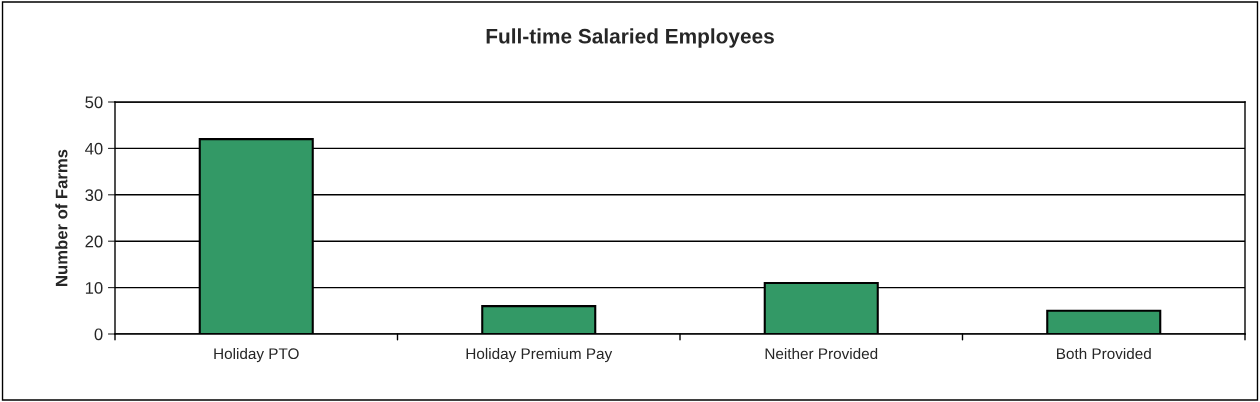  Describe the element at coordinates (630, 38) in the screenshot. I see `chart-title: Full-time Salaried Employees` at that location.